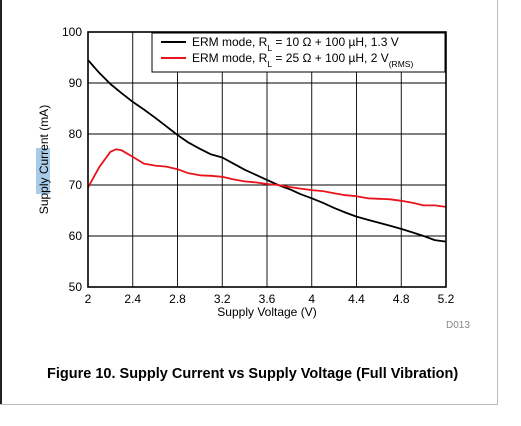 The height and width of the screenshot is (426, 521). What do you see at coordinates (44, 153) in the screenshot?
I see `y-axis-label-part-2: Current` at bounding box center [44, 153].